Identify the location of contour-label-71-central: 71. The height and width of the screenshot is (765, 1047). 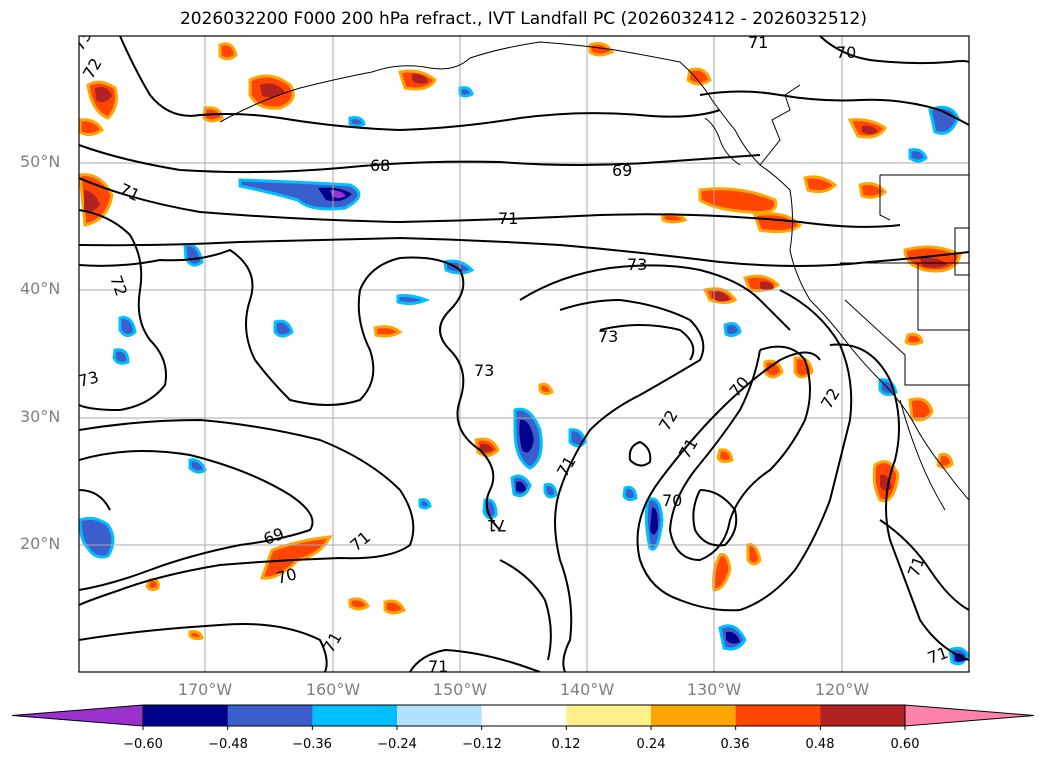
(508, 218).